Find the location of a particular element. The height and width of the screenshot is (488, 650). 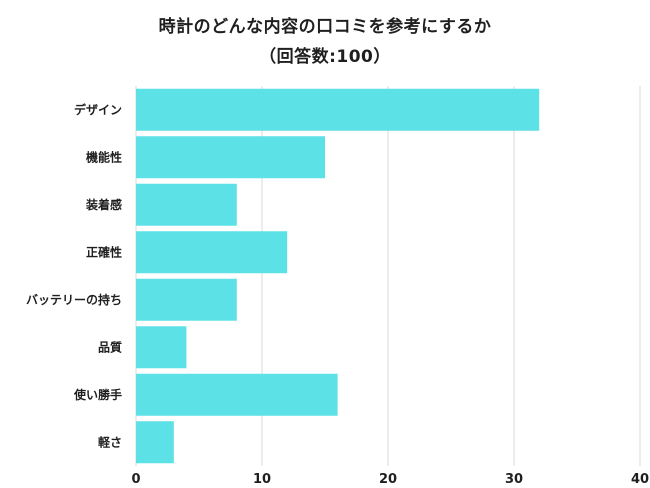

x-tick-labels: 0 10 20 30 40 is located at coordinates (390, 479).